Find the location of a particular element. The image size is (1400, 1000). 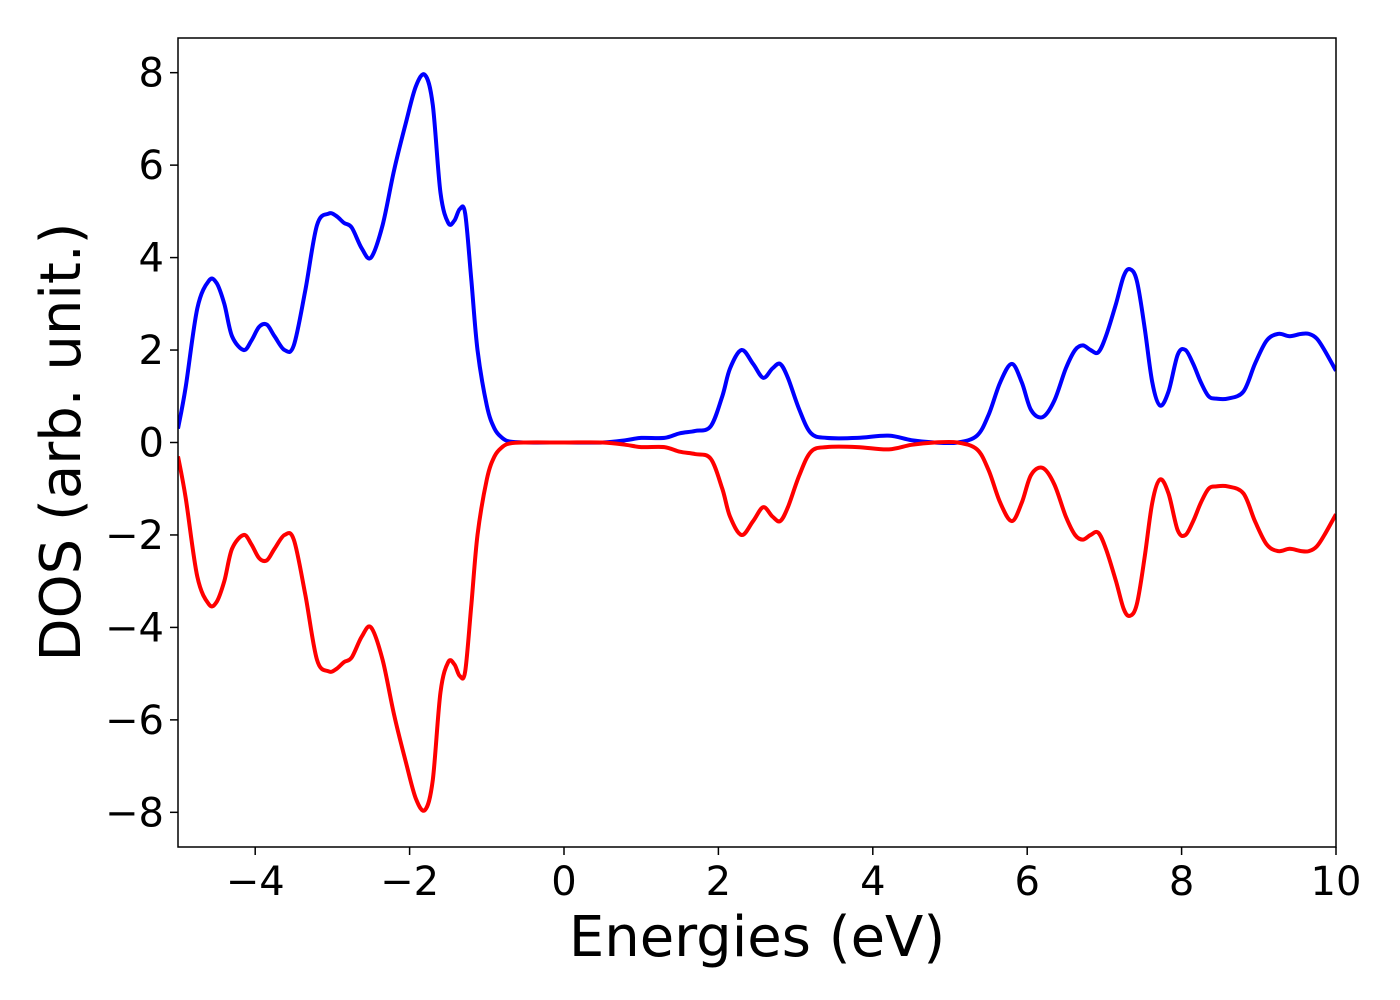

x-tick-label: 4 is located at coordinates (872, 882).